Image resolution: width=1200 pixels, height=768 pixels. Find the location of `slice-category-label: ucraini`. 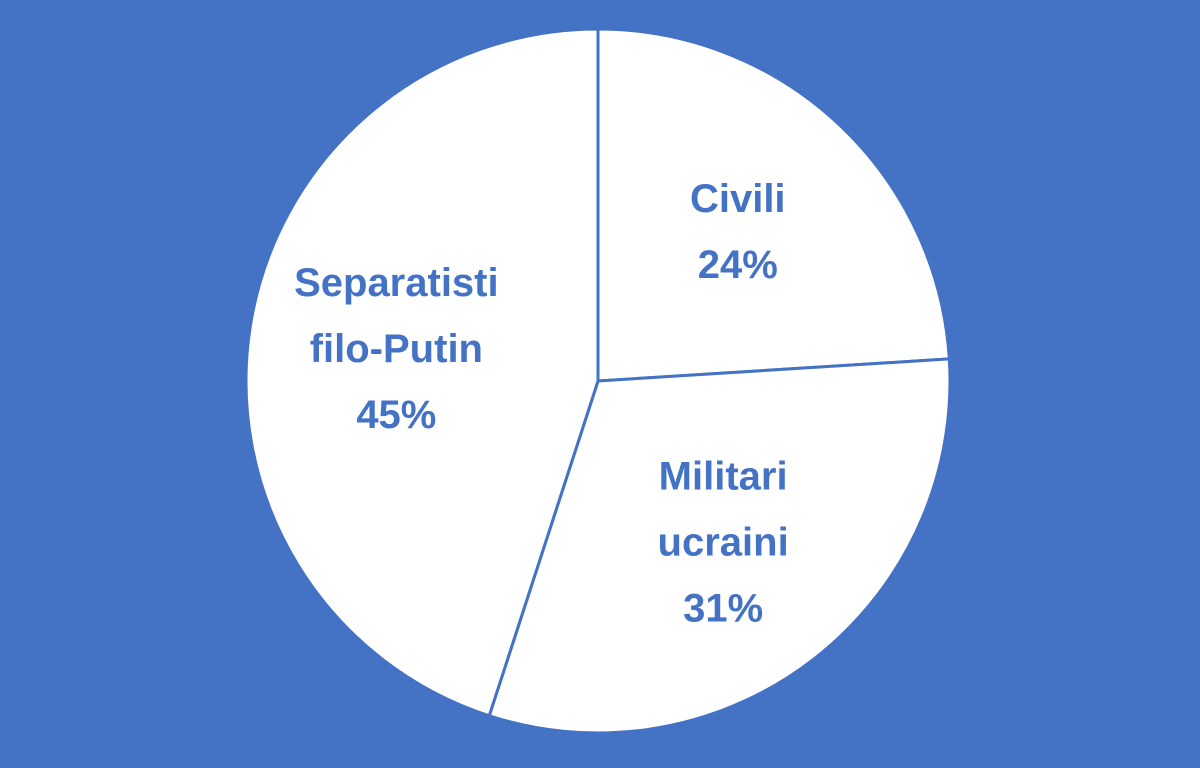

slice-category-label: ucraini is located at coordinates (723, 542).